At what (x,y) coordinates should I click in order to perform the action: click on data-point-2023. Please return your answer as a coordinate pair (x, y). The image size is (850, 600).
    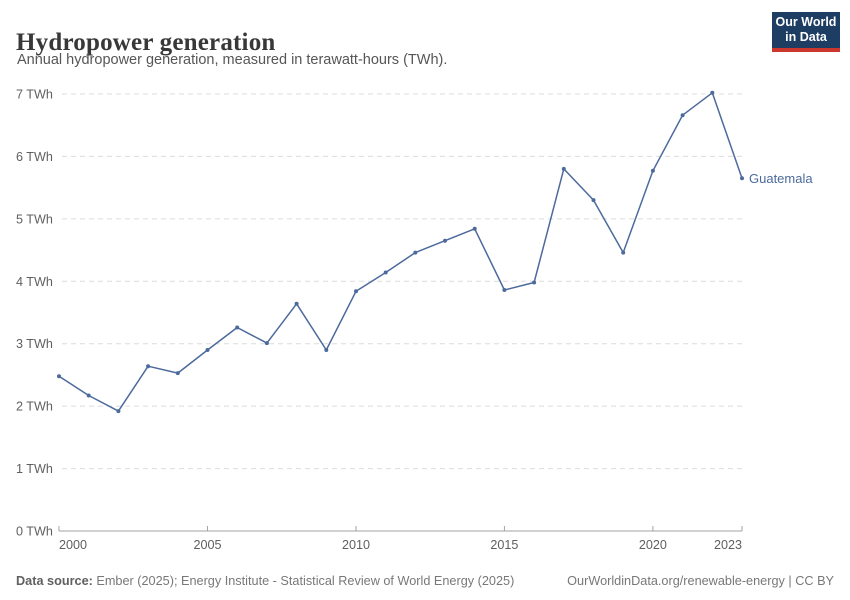
    Looking at the image, I should click on (742, 178).